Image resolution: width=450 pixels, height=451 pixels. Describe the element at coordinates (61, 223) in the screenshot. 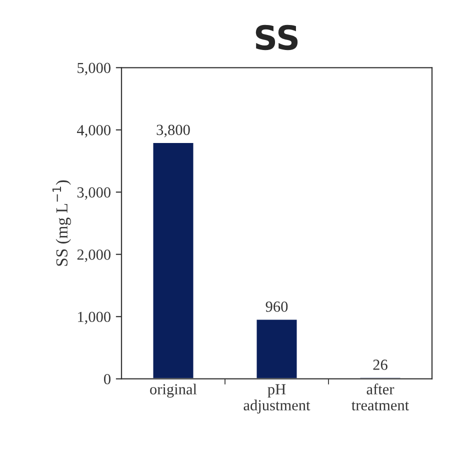

I see `y-axis-title: SS (mg L$^{−1}$)` at that location.